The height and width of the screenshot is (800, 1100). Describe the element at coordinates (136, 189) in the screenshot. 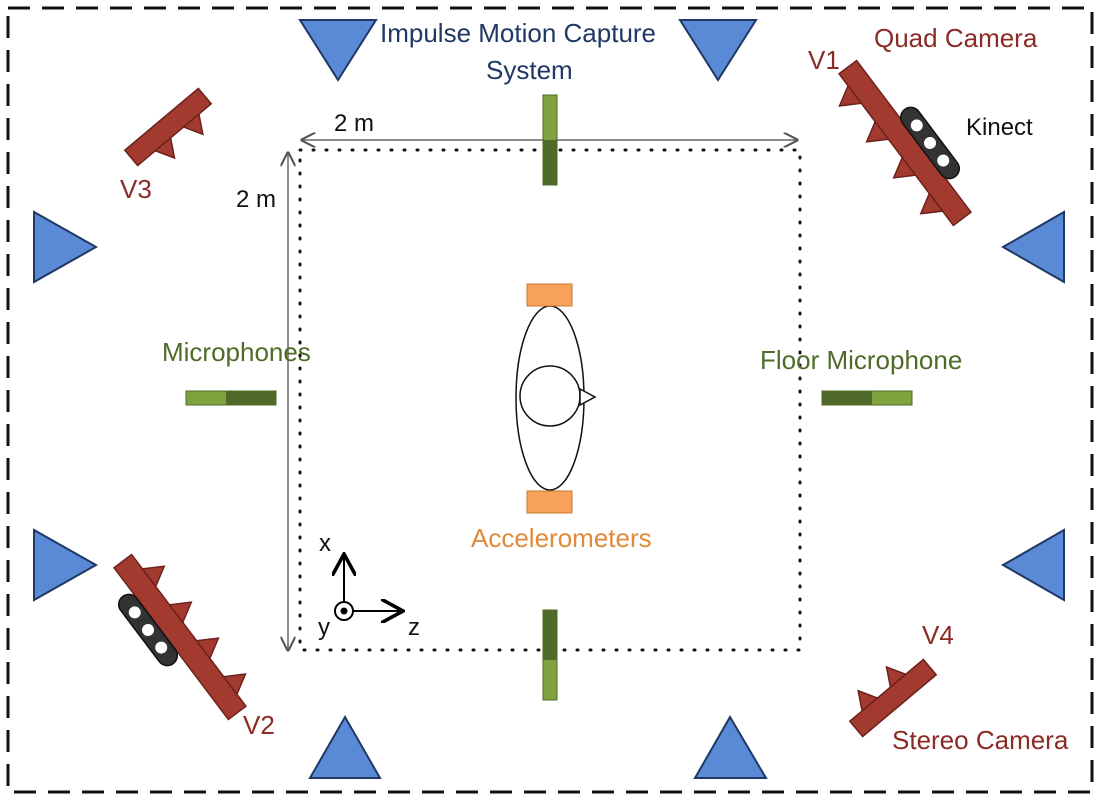

I see `v3-label: V3` at that location.